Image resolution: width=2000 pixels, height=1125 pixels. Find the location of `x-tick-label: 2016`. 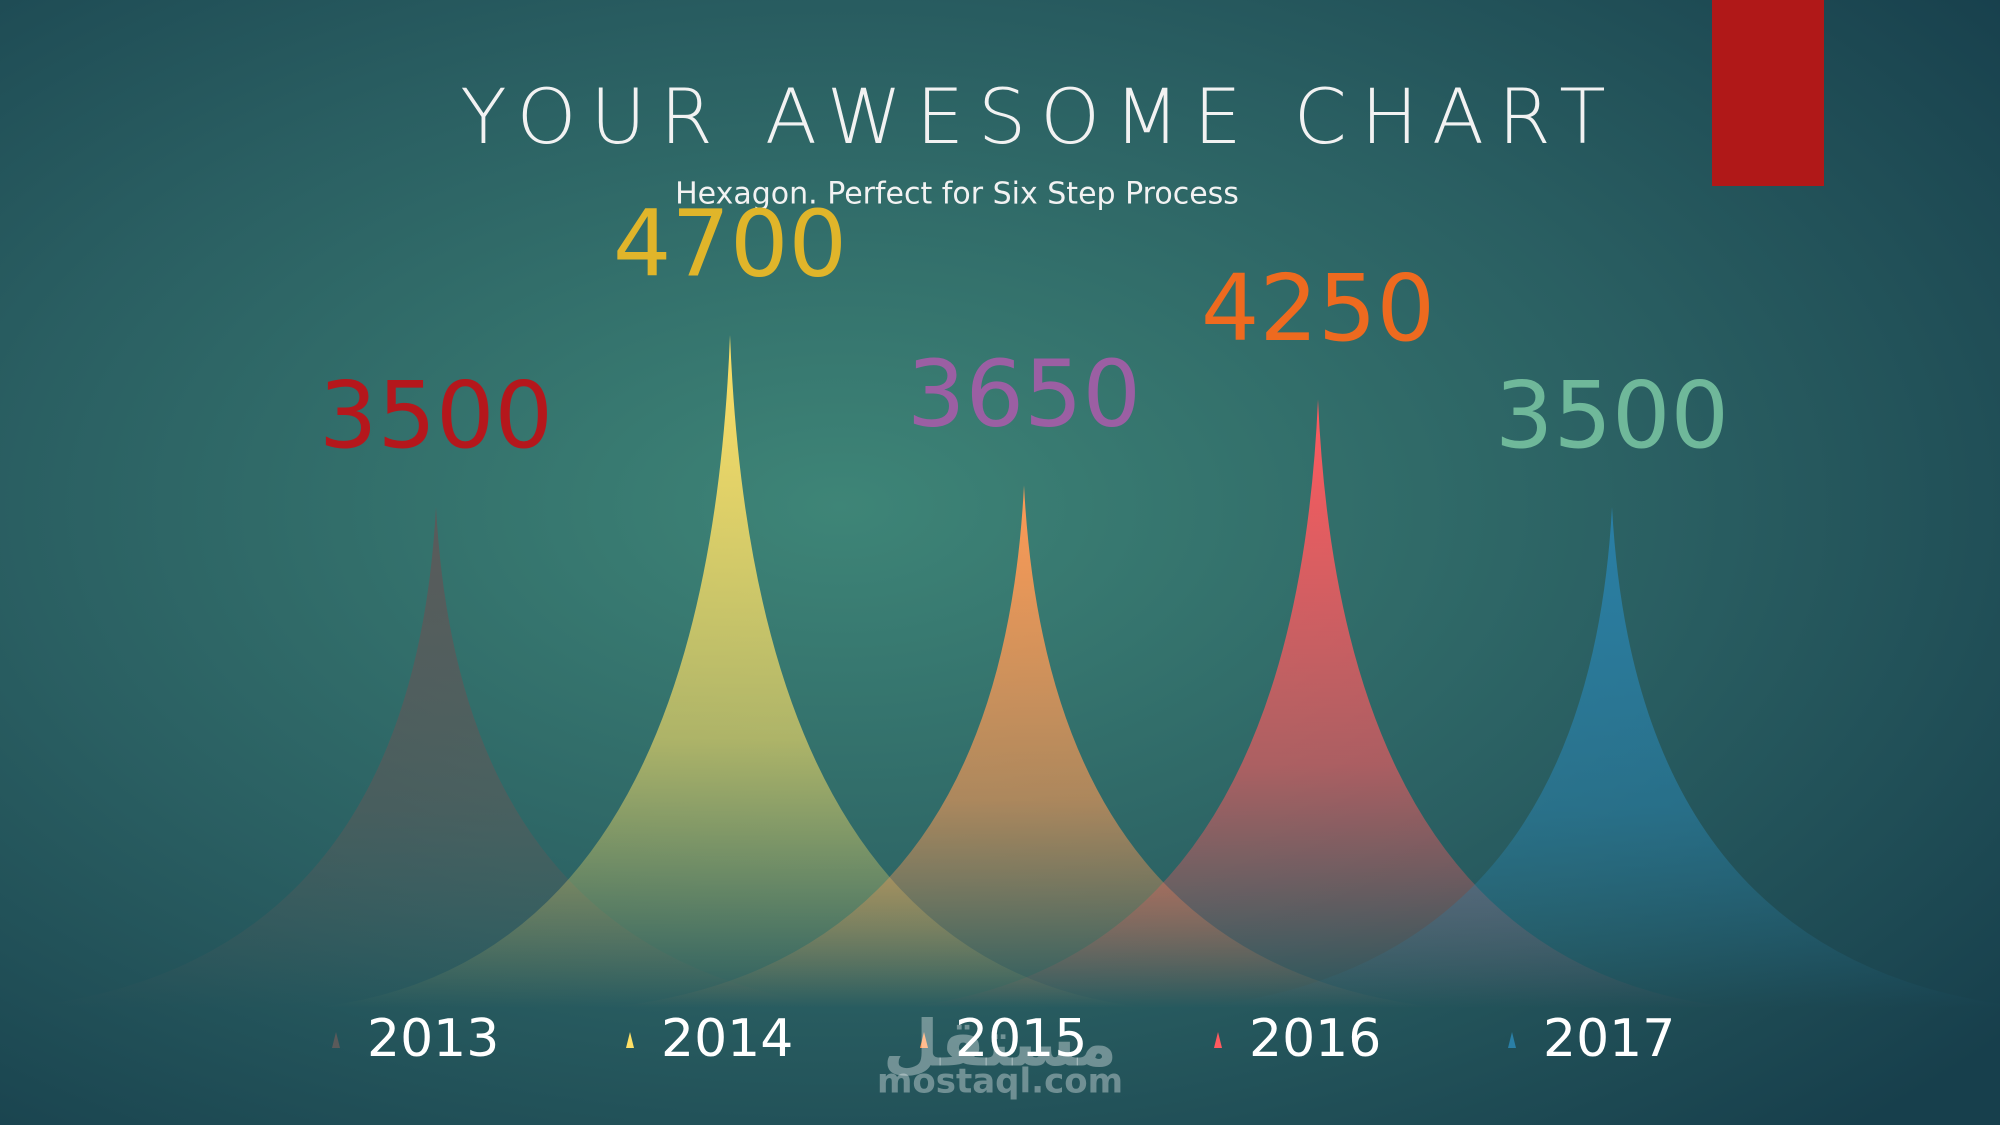

x-tick-label: 2016 is located at coordinates (1315, 1039).